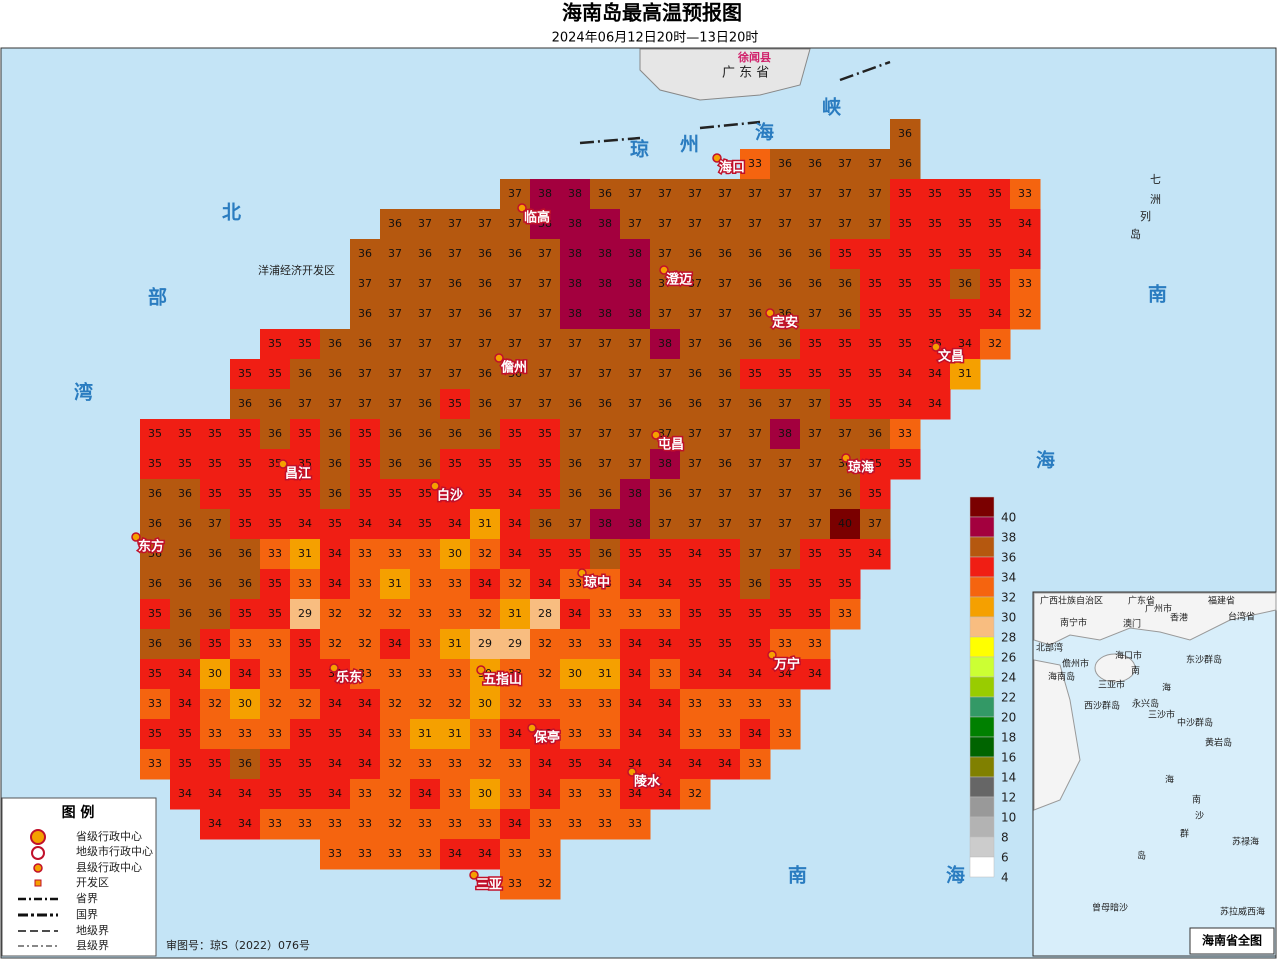 The height and width of the screenshot is (960, 1278). What do you see at coordinates (1008, 558) in the screenshot?
I see `scale-label: 36` at bounding box center [1008, 558].